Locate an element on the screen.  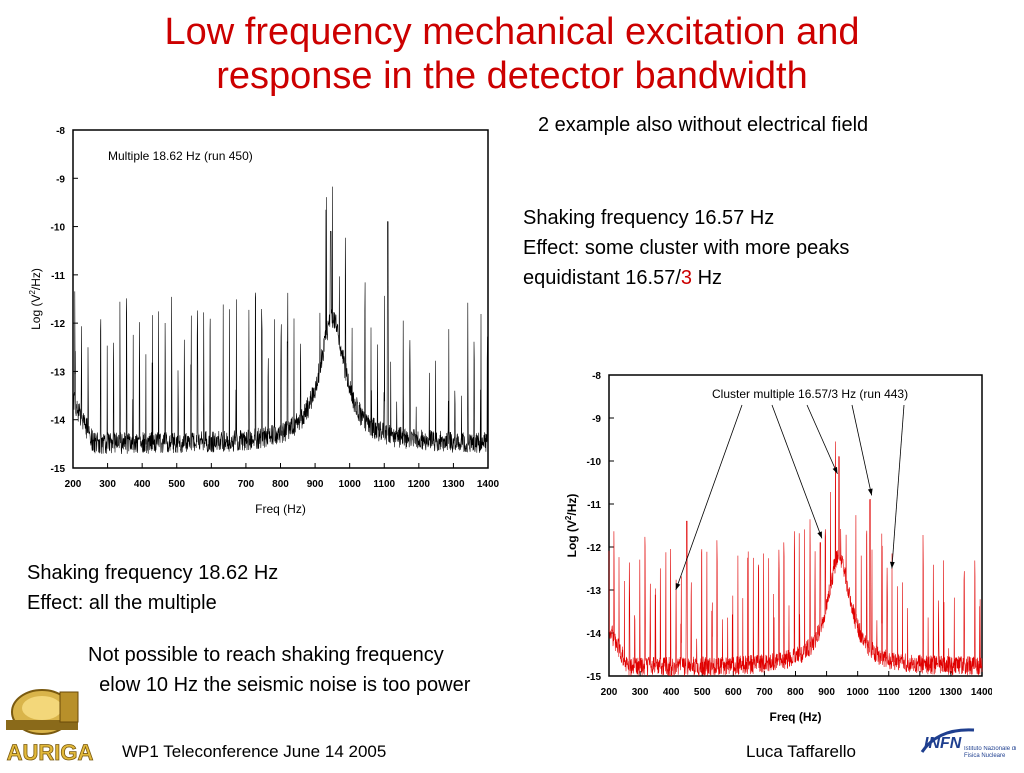
note-1657-line-2: Effect: some cluster with more peaks is located at coordinates (686, 248).